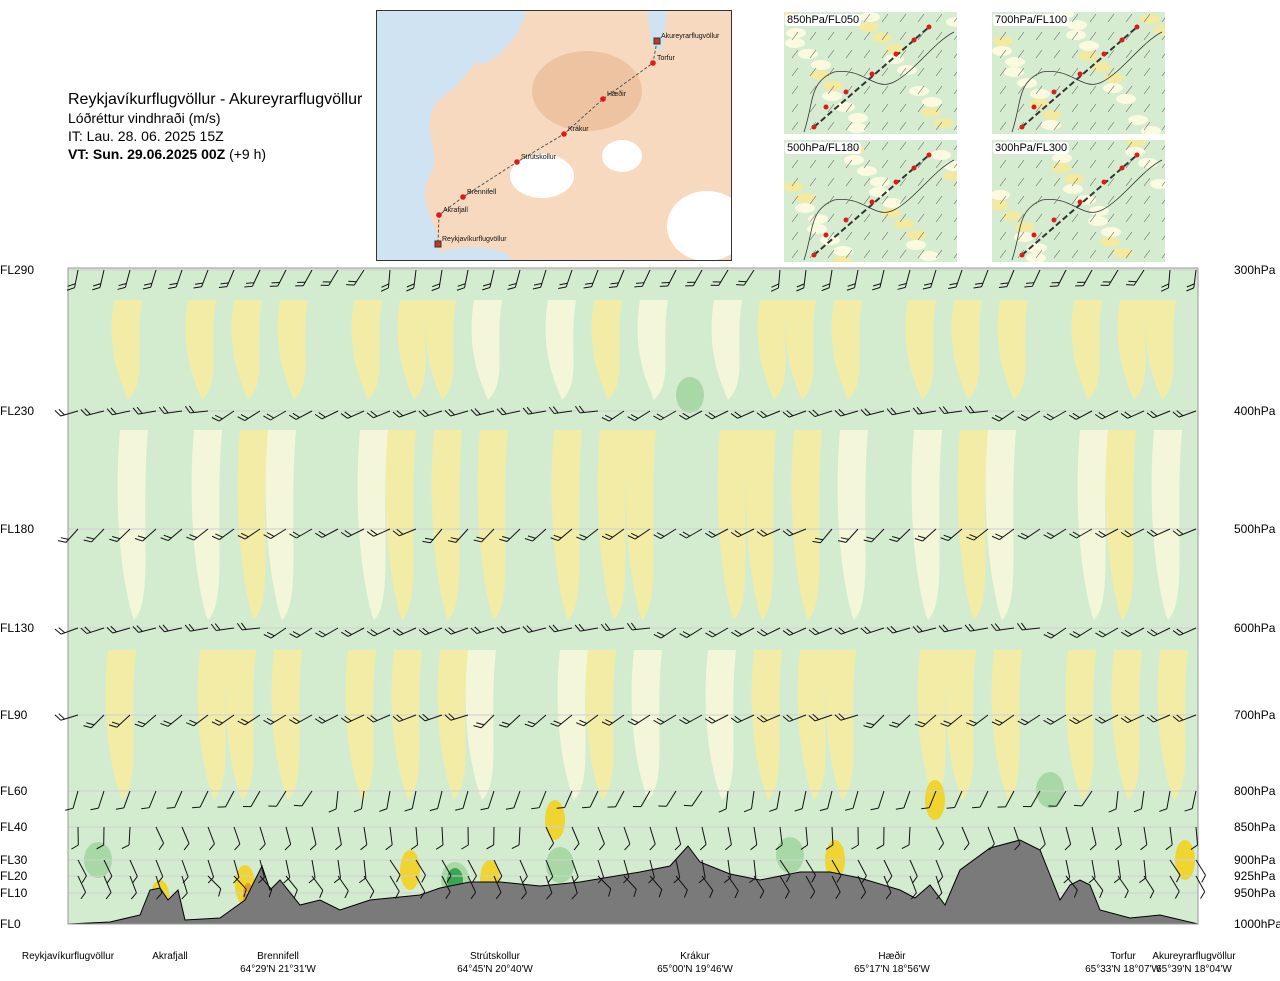 The height and width of the screenshot is (981, 1280). Describe the element at coordinates (1255, 893) in the screenshot. I see `pressure-level-label: 950hPa` at that location.